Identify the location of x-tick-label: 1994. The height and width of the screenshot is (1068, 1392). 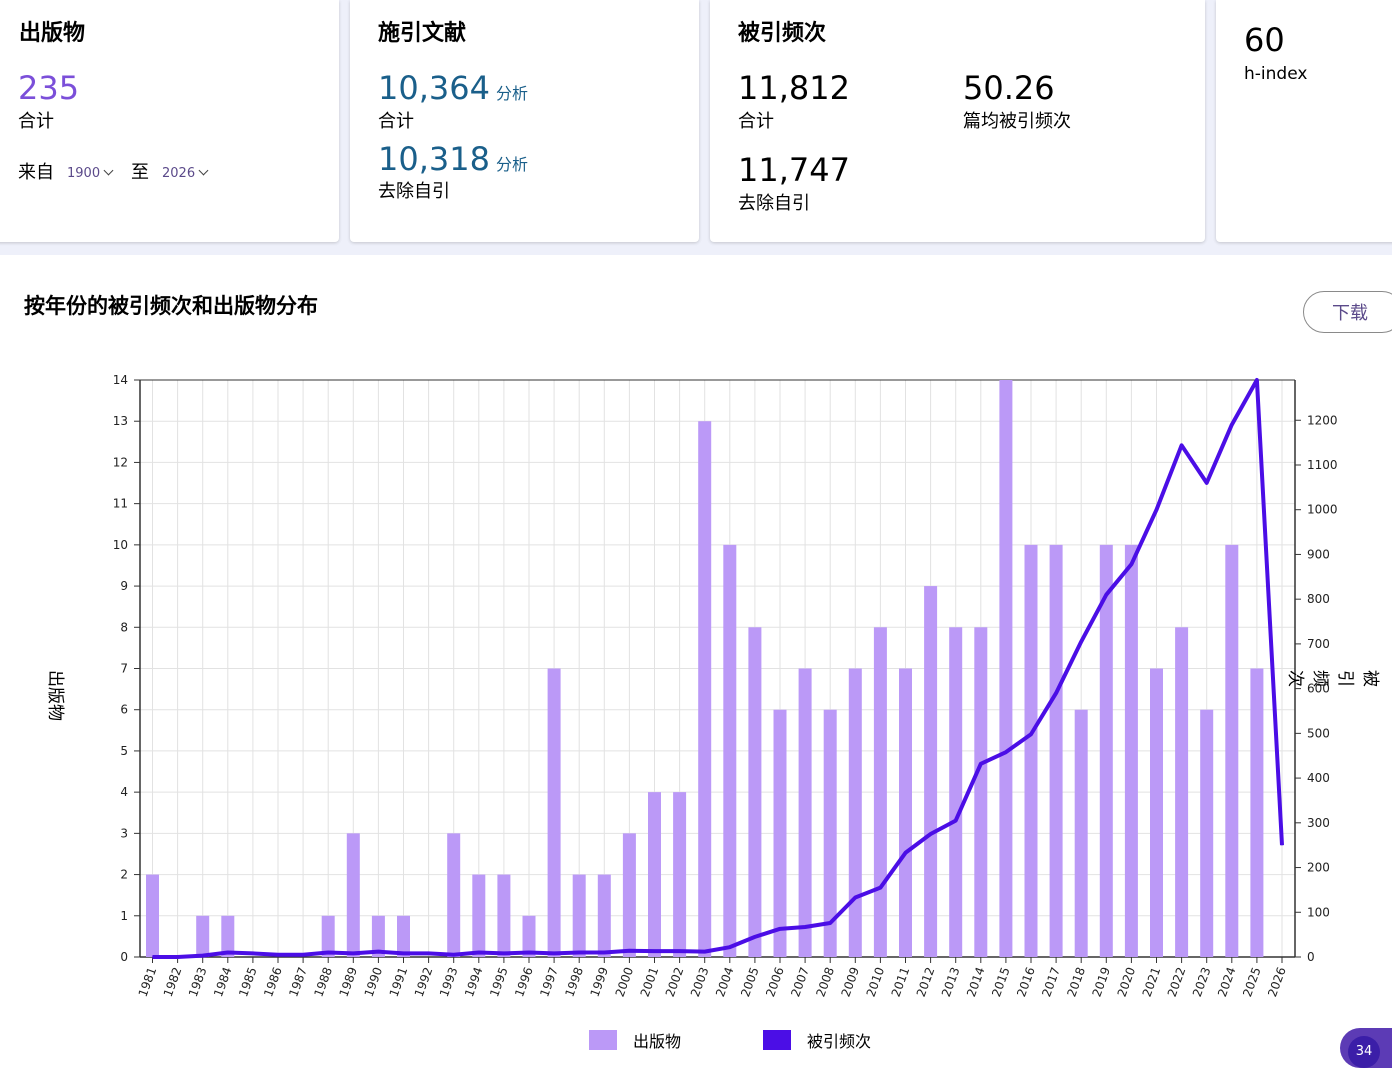
(474, 981).